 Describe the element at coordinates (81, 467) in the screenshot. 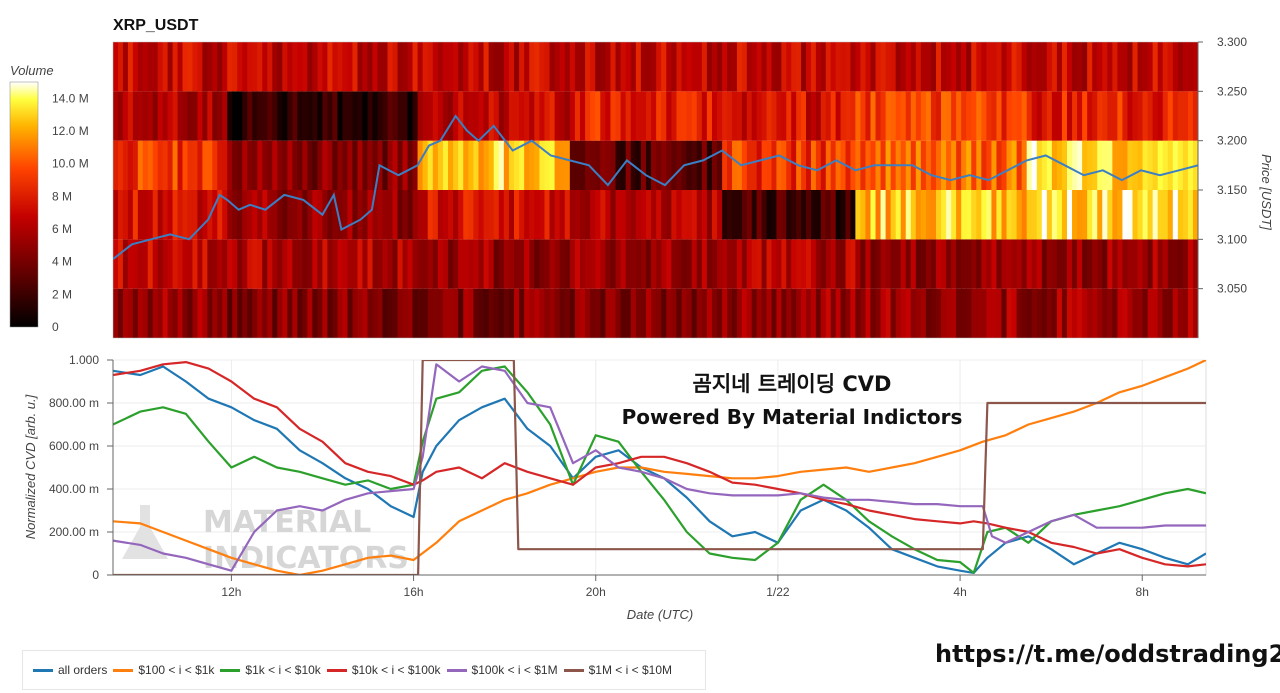

I see `cvd-y-axis: 0 200.00 m 400.00 m 600.00 m 800.00 m 1.000` at that location.